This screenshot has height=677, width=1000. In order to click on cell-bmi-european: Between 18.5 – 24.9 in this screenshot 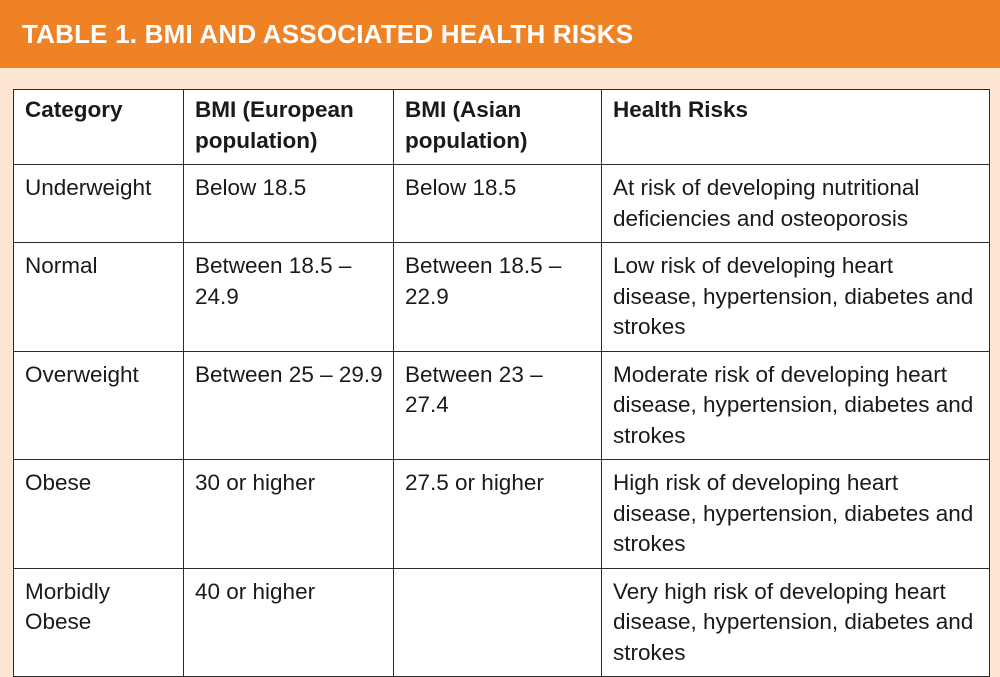, I will do `click(288, 297)`.